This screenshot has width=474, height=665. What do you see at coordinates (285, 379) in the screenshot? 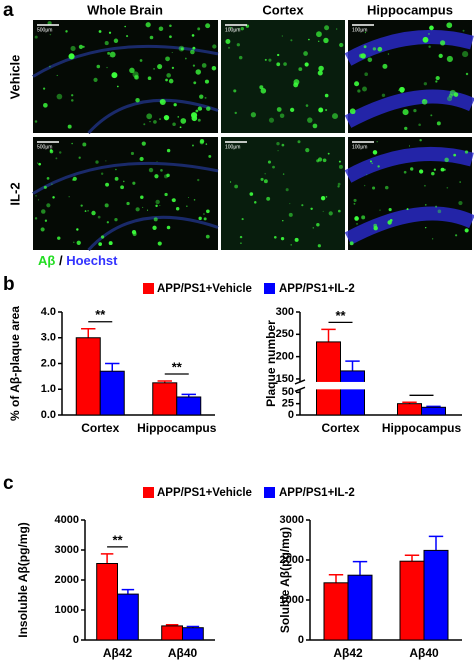
I see `y-tick-label: 150` at bounding box center [285, 379].